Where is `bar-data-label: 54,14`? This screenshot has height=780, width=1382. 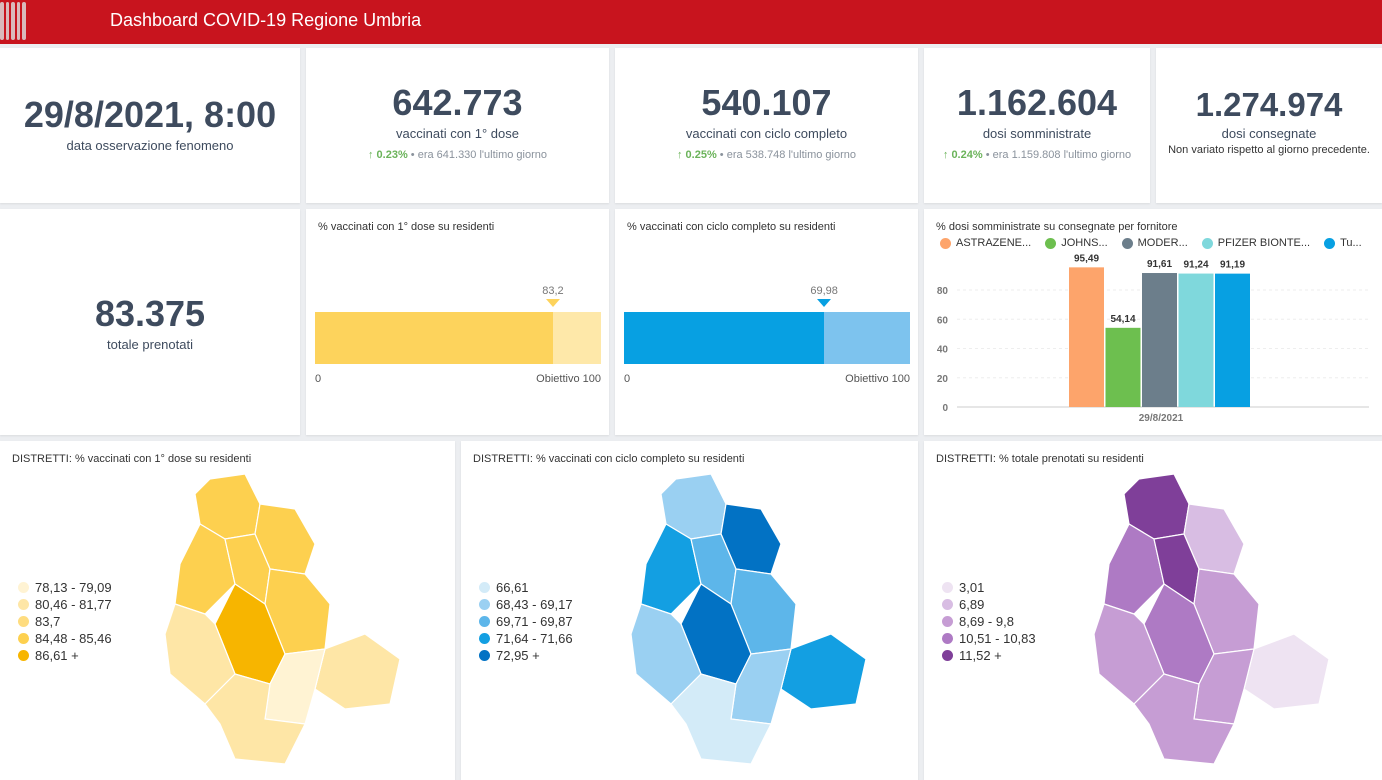
bar-data-label: 54,14 is located at coordinates (1122, 319).